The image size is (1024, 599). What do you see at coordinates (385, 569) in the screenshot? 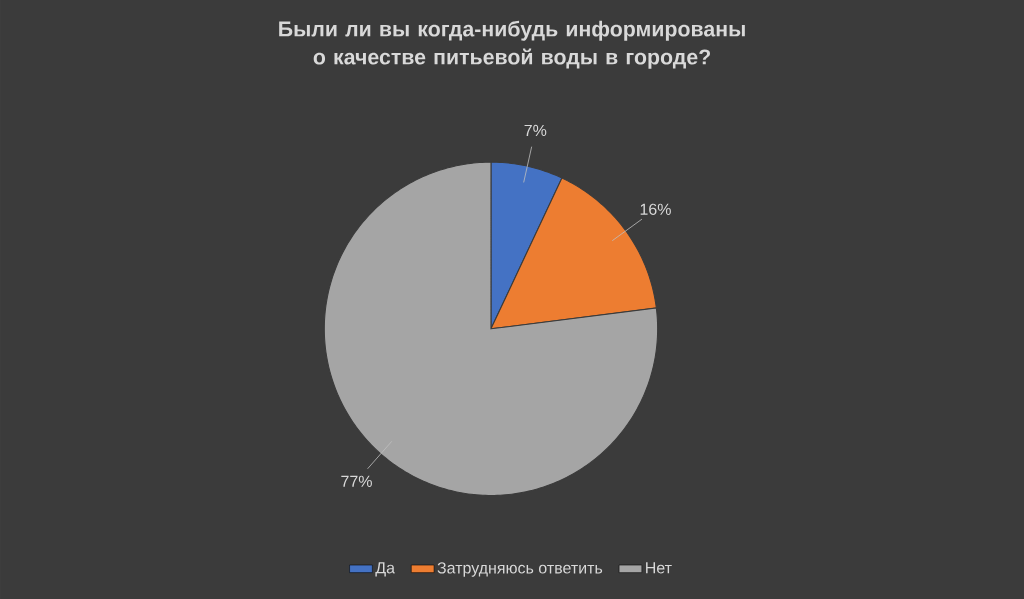
I see `legend-label: Да` at bounding box center [385, 569].